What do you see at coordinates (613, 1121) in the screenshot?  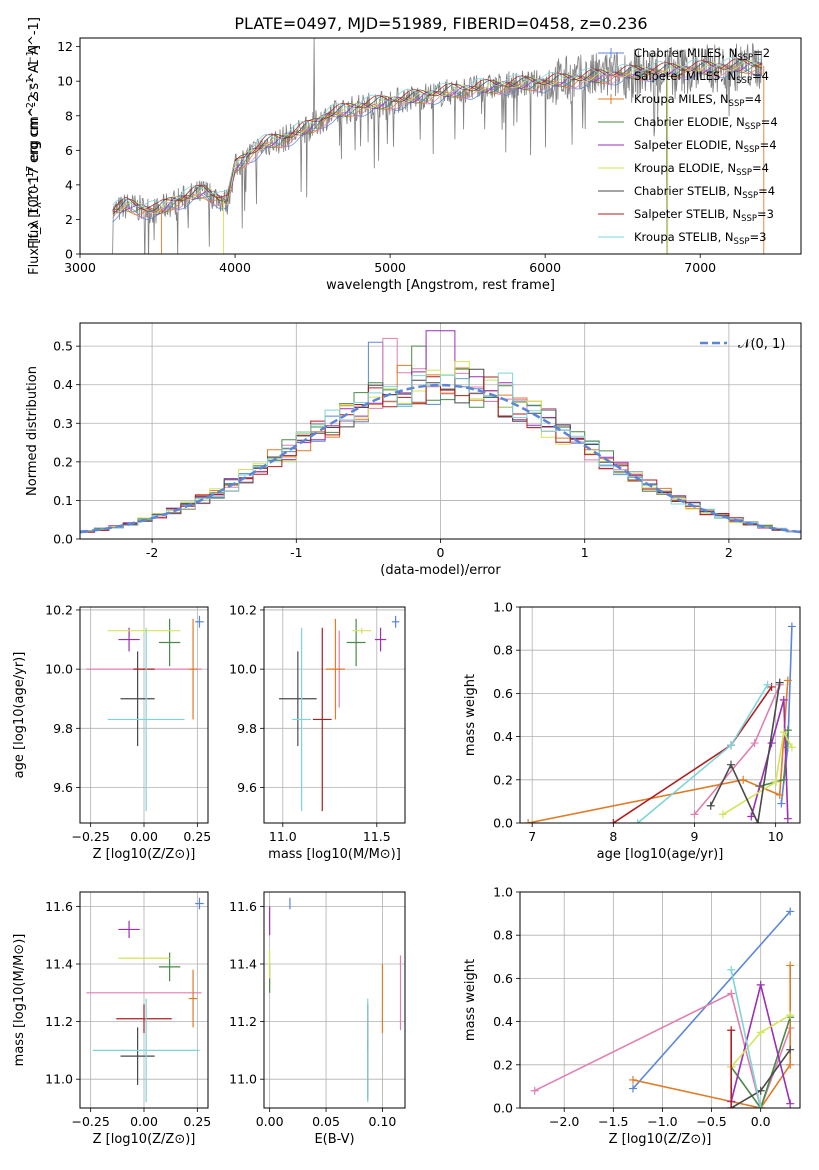 I see `x-tick-label: −1.5` at bounding box center [613, 1121].